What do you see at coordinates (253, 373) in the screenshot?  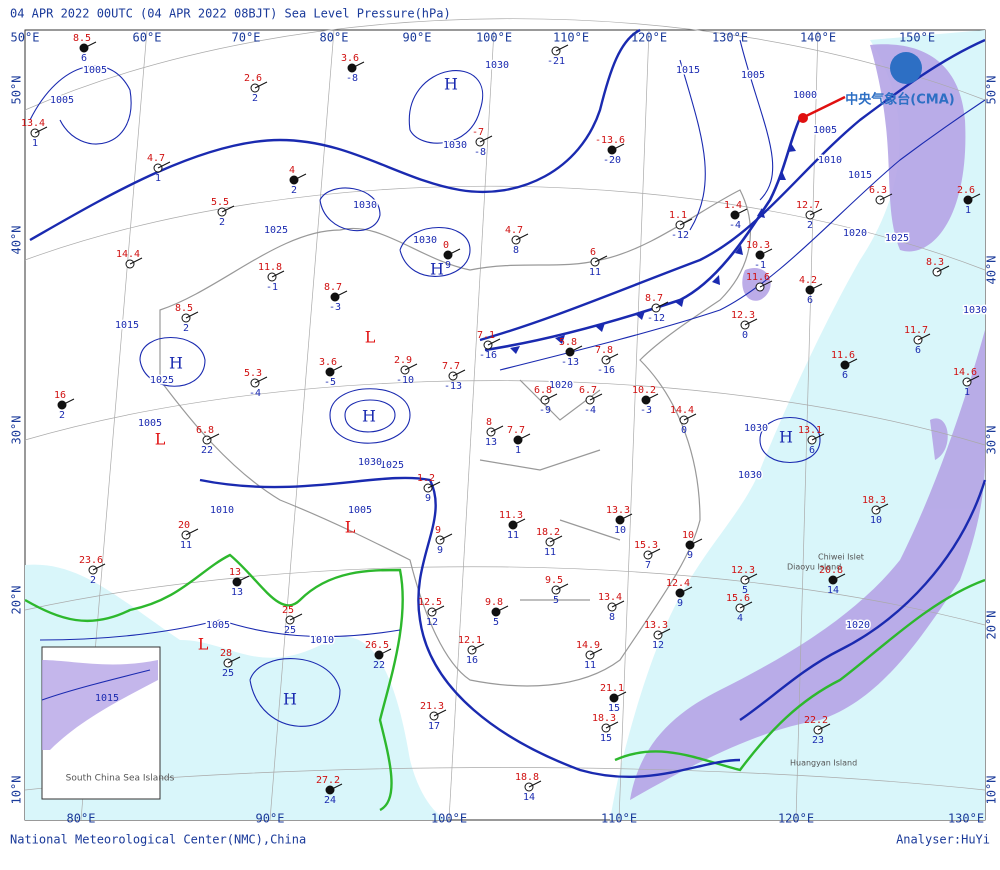 I see `station-temp: 5.3` at bounding box center [253, 373].